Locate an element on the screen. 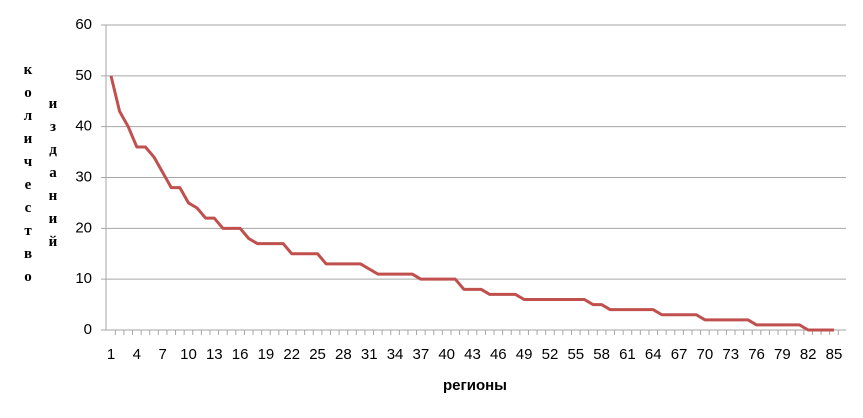  x-tick-label: 70 is located at coordinates (705, 354).